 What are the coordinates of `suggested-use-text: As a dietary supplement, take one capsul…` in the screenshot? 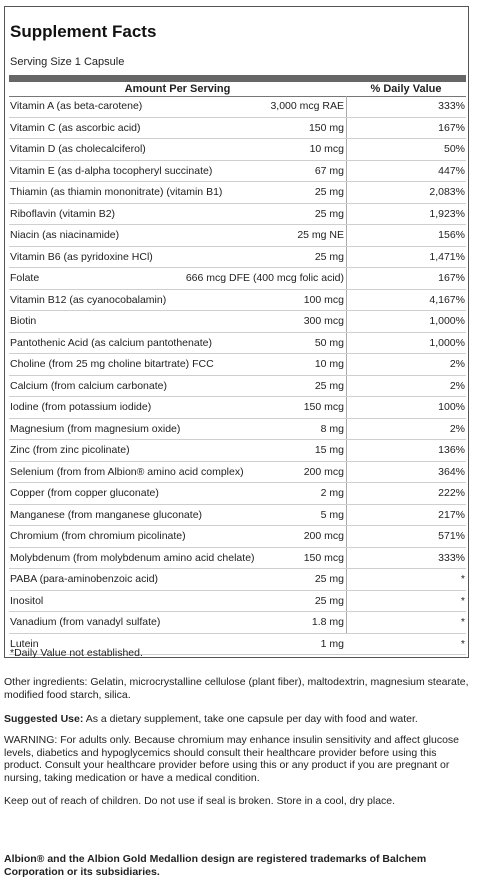 It's located at (250, 719).